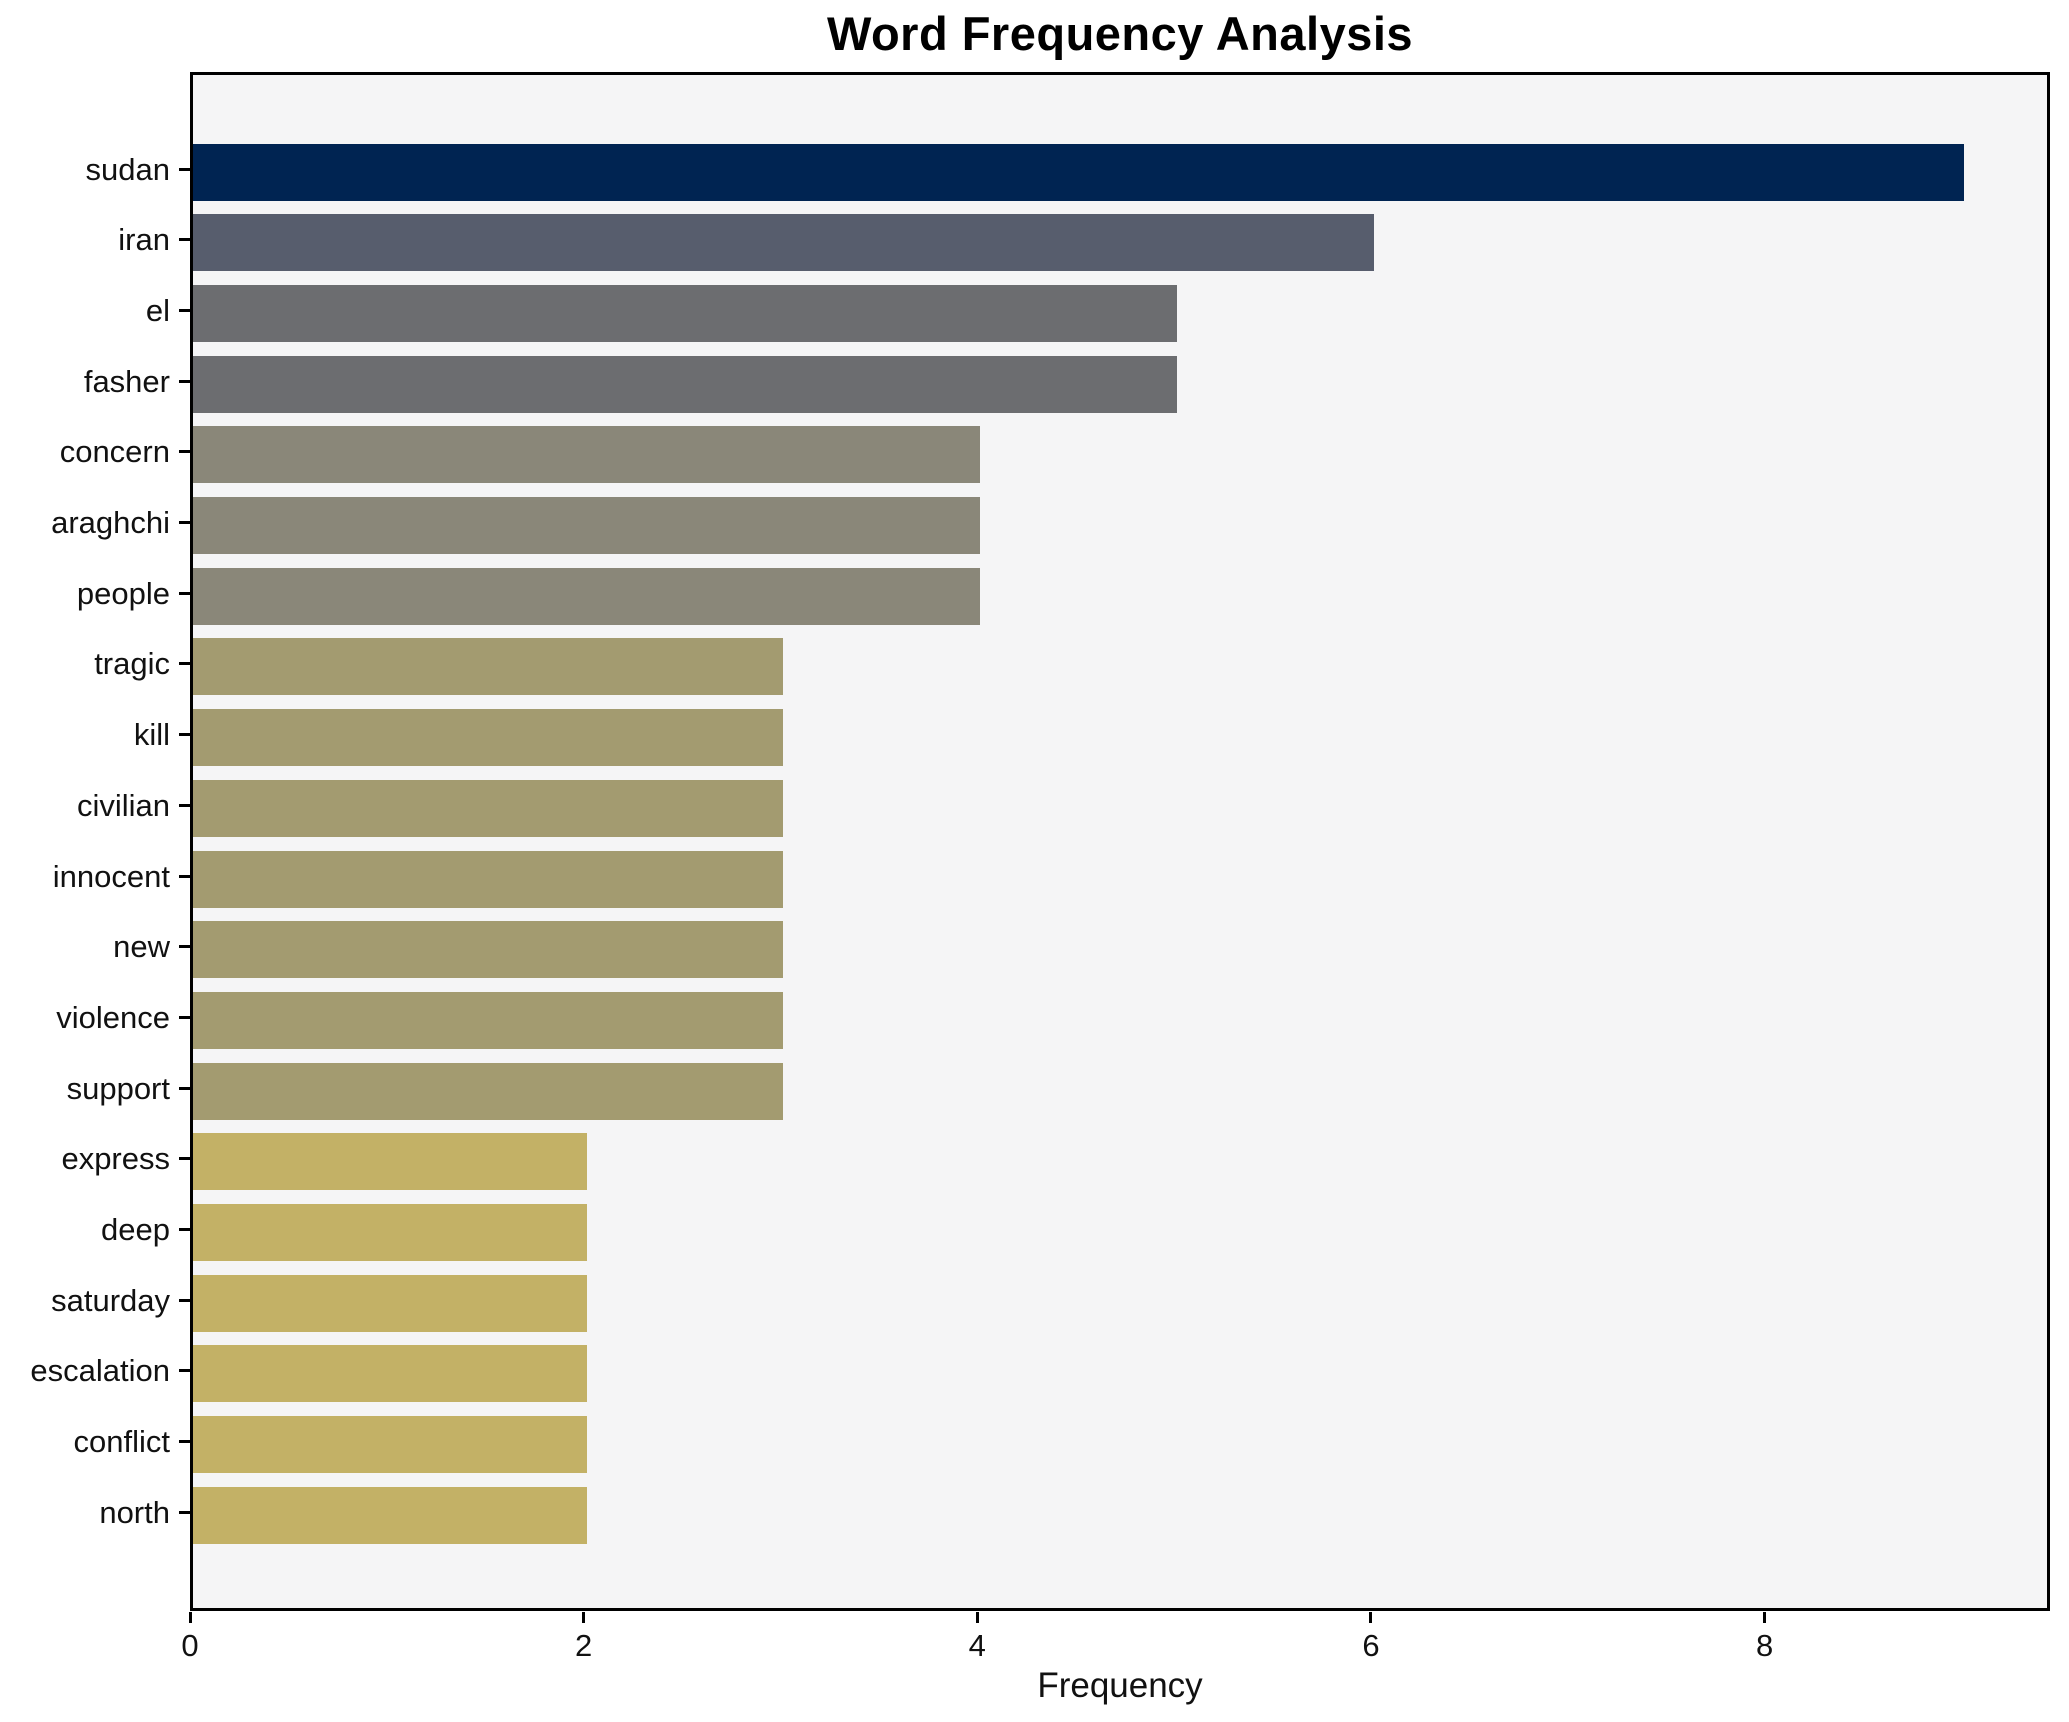 Image resolution: width=2069 pixels, height=1722 pixels. I want to click on y-tick-label-innocent: innocent, so click(111, 876).